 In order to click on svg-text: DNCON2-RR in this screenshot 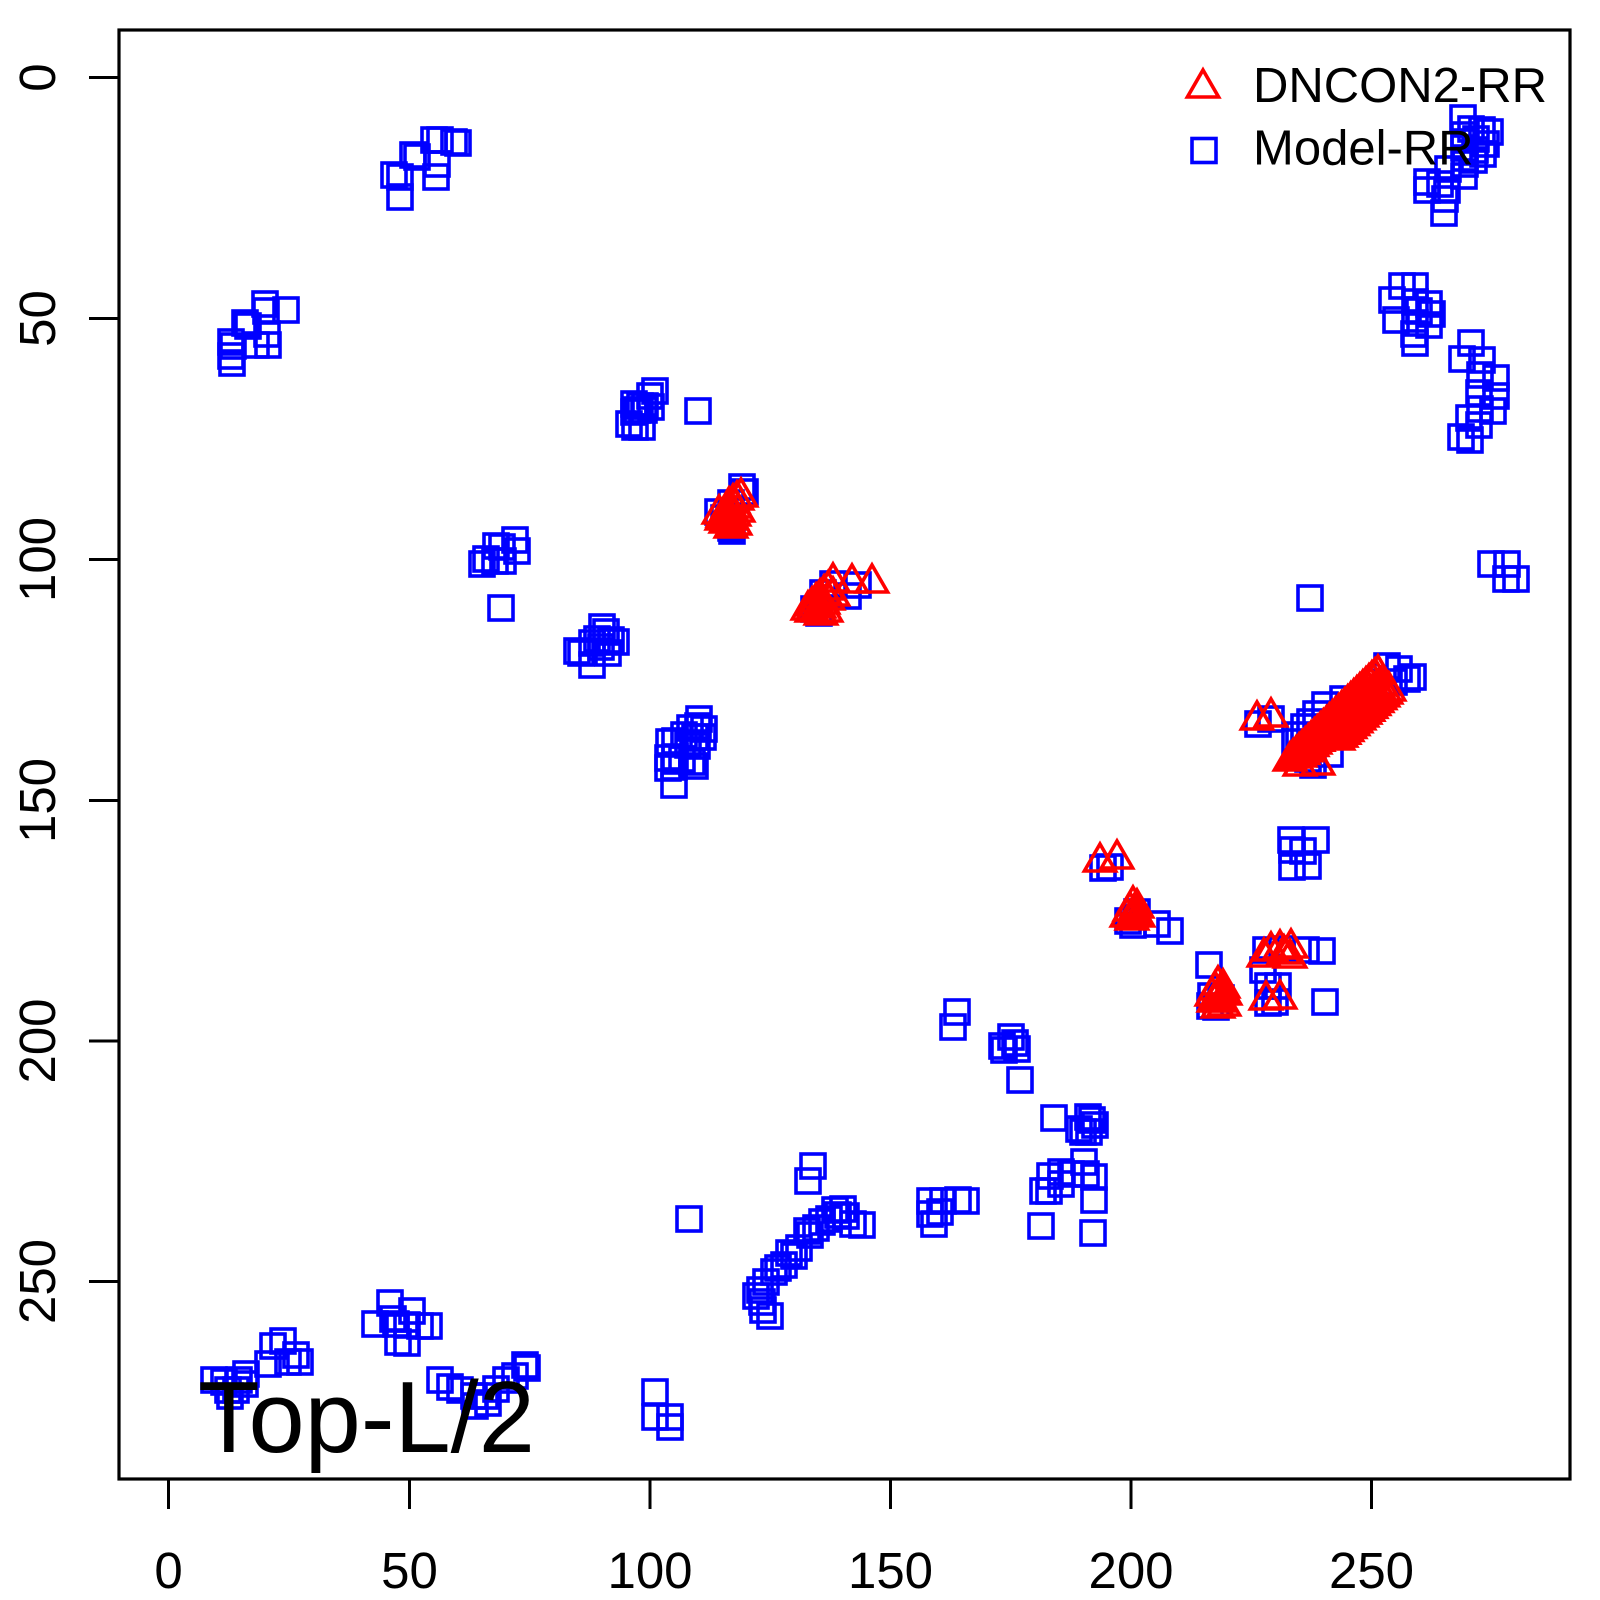, I will do `click(1400, 86)`.